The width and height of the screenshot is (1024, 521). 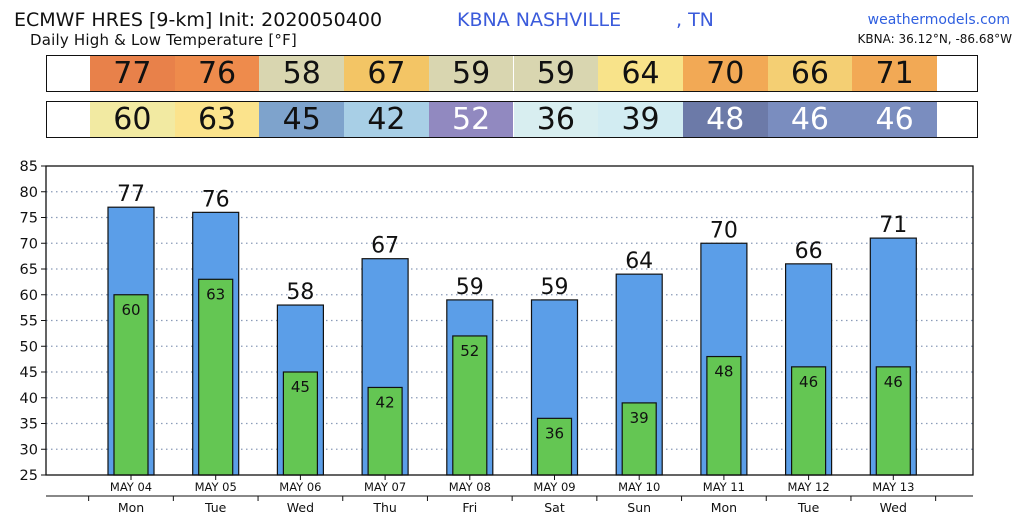 What do you see at coordinates (723, 372) in the screenshot?
I see `low-temp-label: 48` at bounding box center [723, 372].